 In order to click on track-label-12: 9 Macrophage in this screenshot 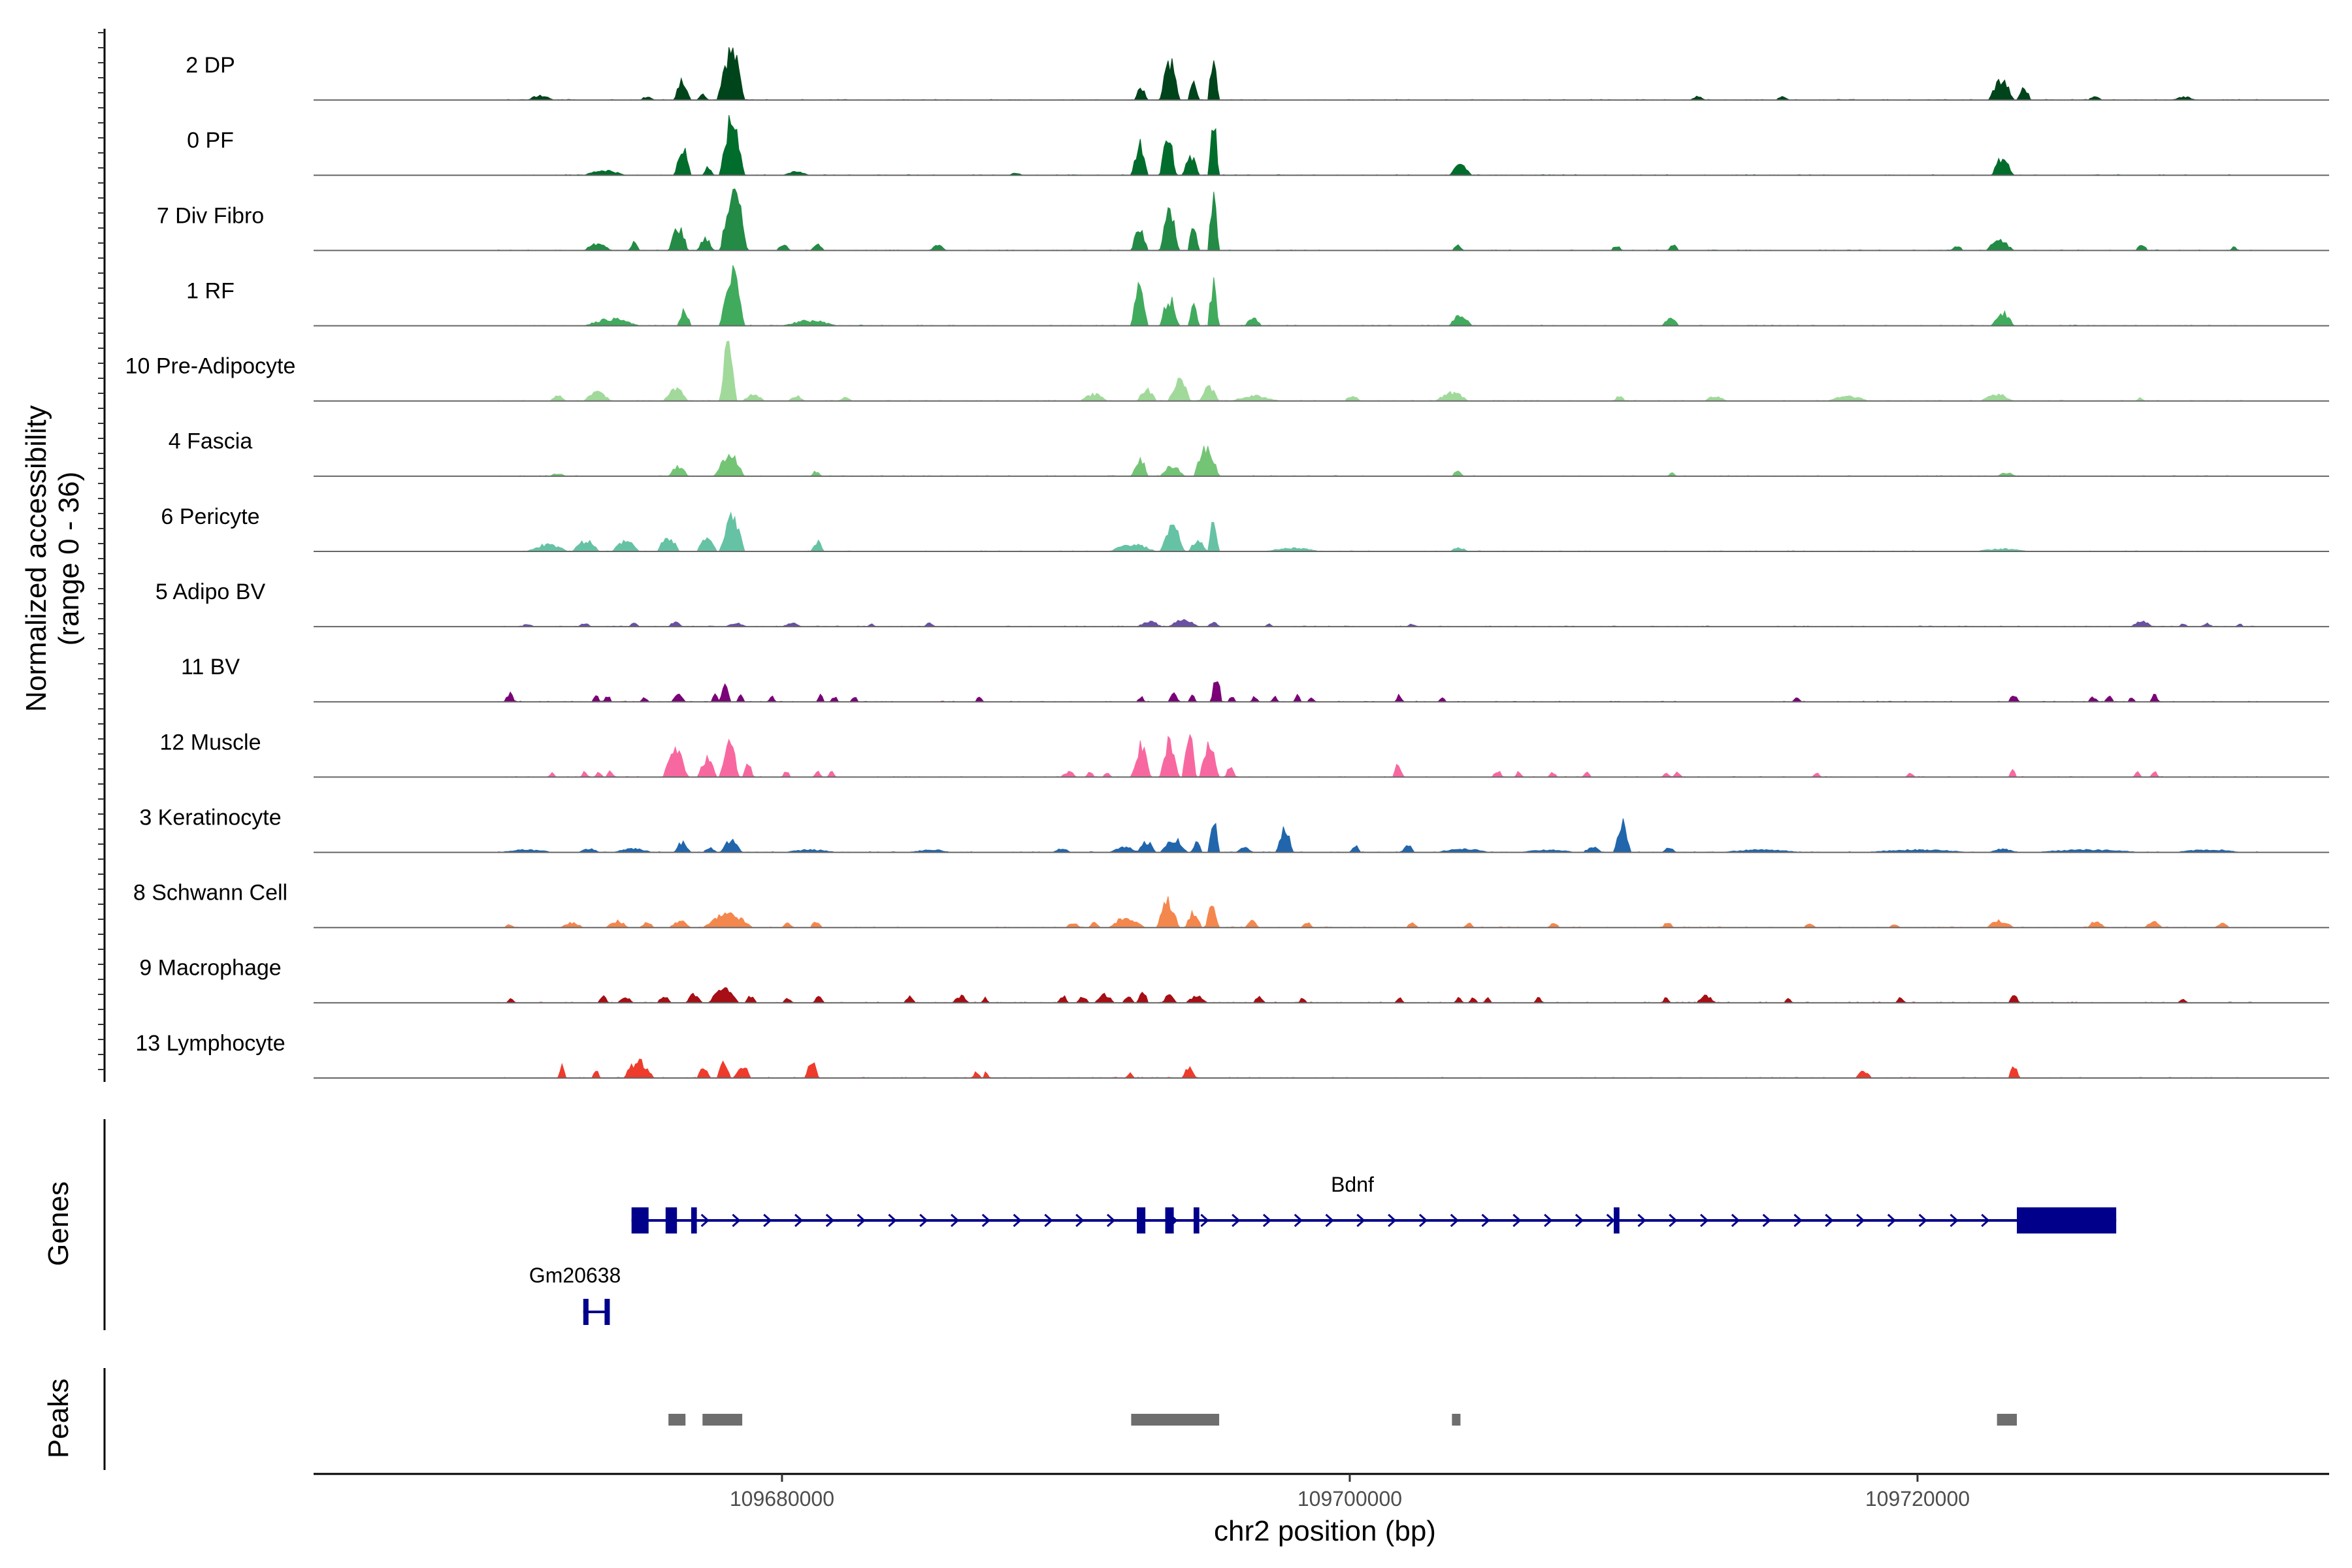, I will do `click(210, 968)`.